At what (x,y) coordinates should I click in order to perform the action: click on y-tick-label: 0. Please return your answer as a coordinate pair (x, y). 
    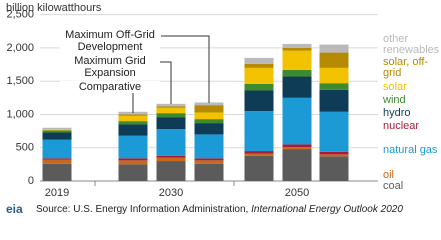
    Looking at the image, I should click on (31, 181).